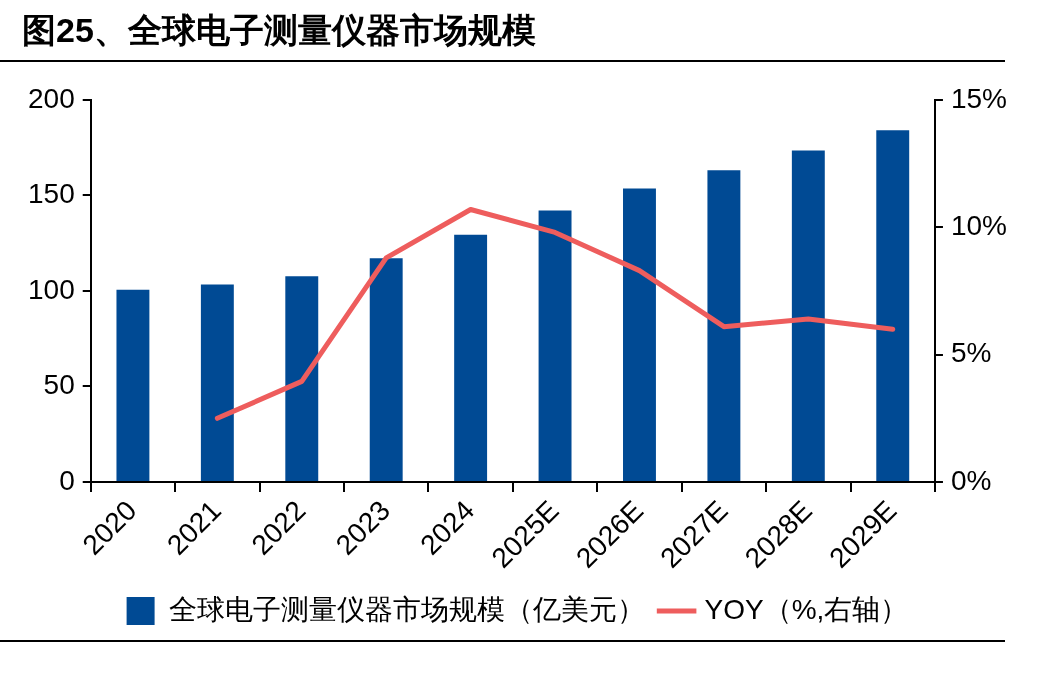  Describe the element at coordinates (971, 480) in the screenshot. I see `y2-tick-label: 0%` at that location.